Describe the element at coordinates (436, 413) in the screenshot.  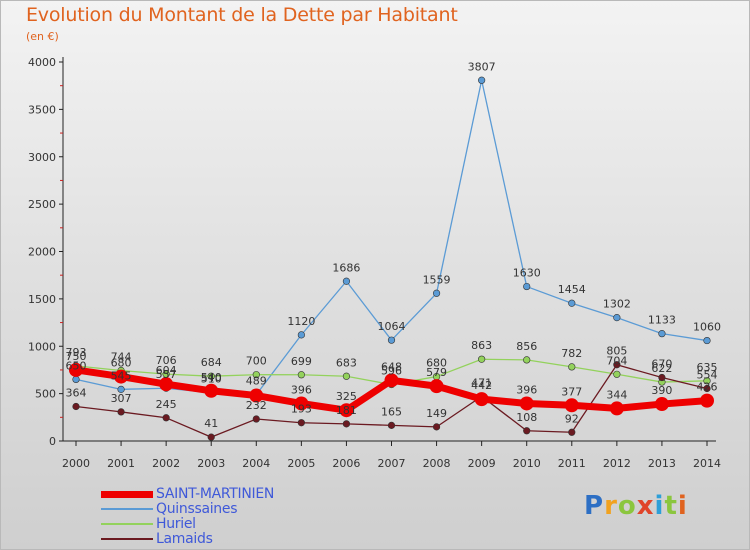
I see `data-label: 149` at that location.